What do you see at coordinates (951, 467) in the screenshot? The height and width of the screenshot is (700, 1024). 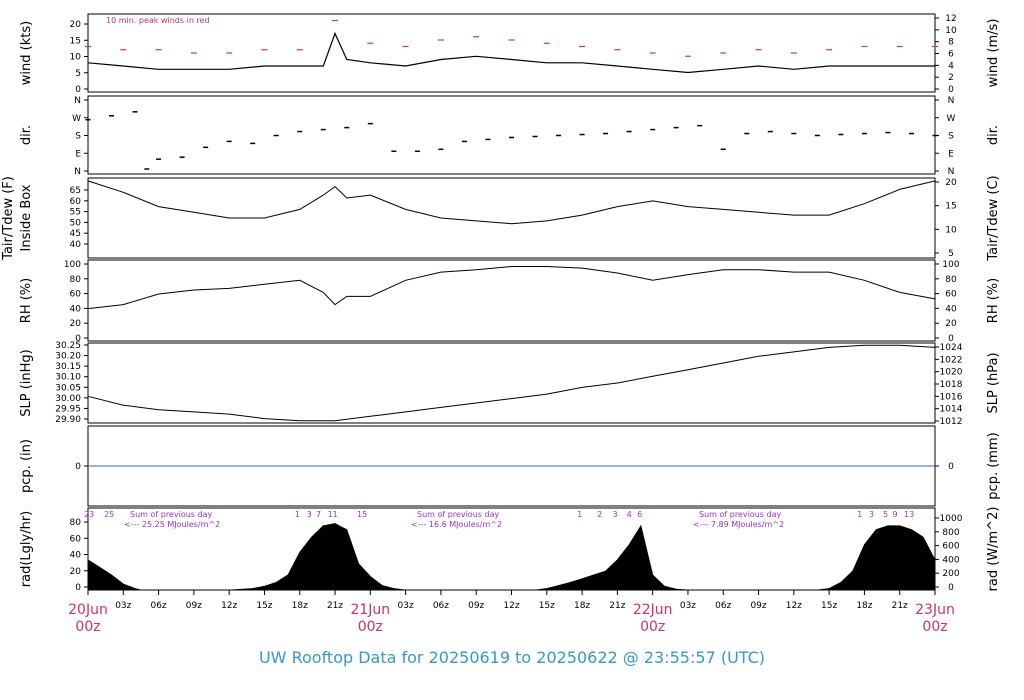 I see `pcp-tick-label-right: 0` at bounding box center [951, 467].